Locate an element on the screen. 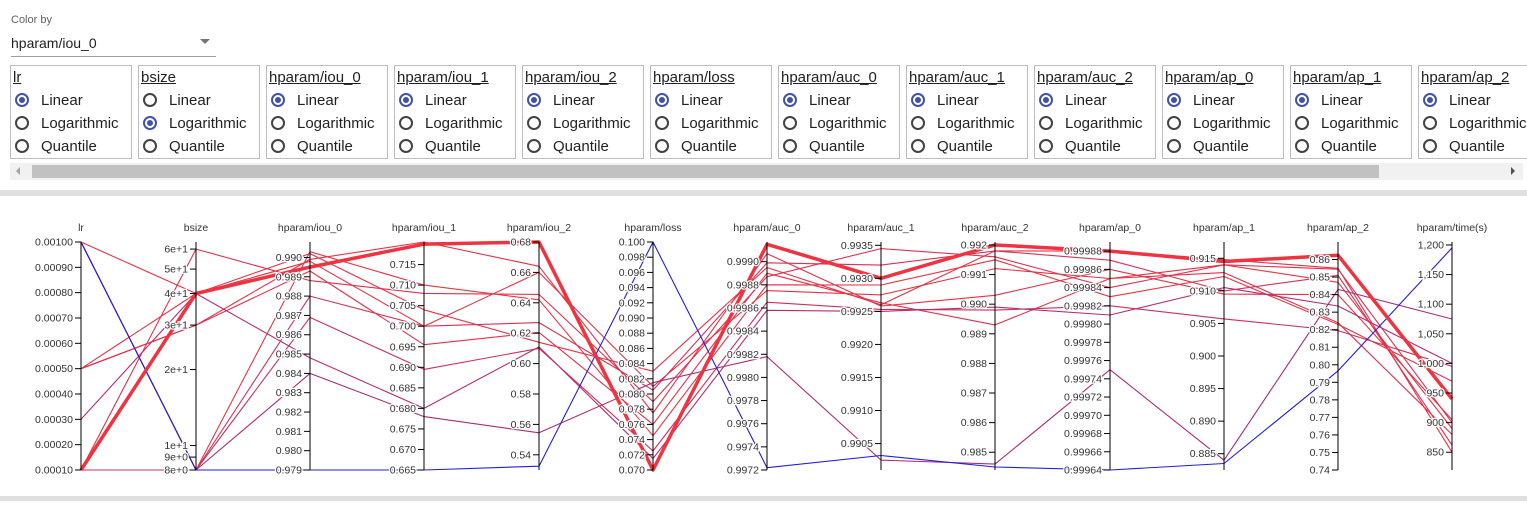 The width and height of the screenshot is (1527, 513). horizontal-scrollbar is located at coordinates (766, 171).